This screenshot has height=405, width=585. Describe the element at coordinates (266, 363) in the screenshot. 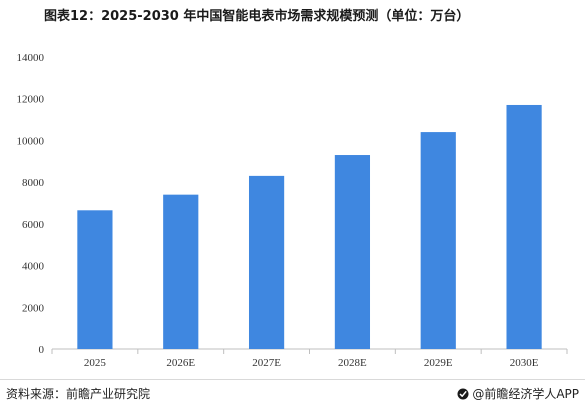

I see `x-tick-label: 2027E` at that location.